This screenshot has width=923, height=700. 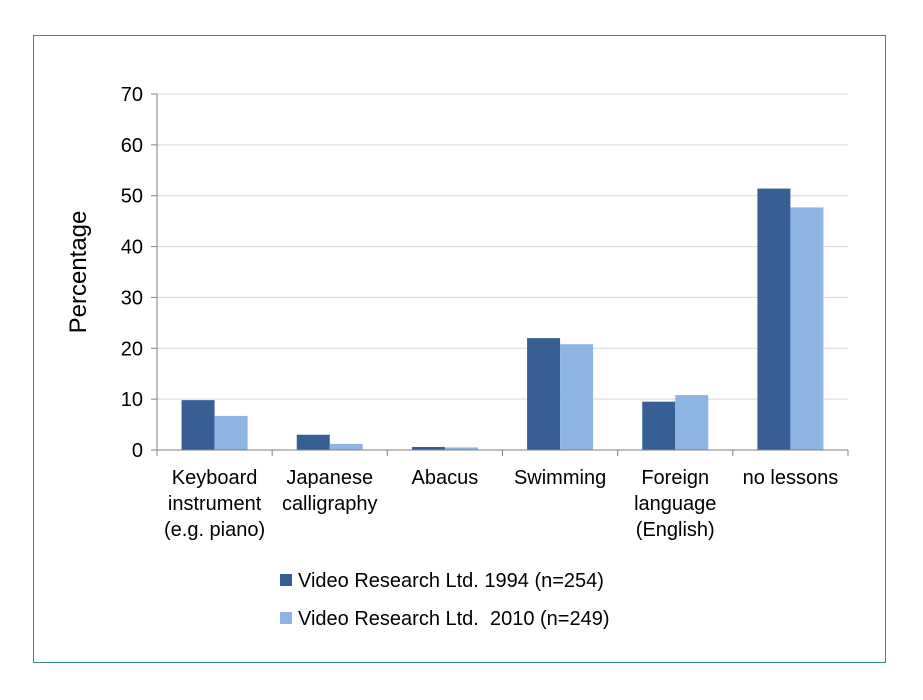 I want to click on y-tick-label: 0, so click(x=137, y=451).